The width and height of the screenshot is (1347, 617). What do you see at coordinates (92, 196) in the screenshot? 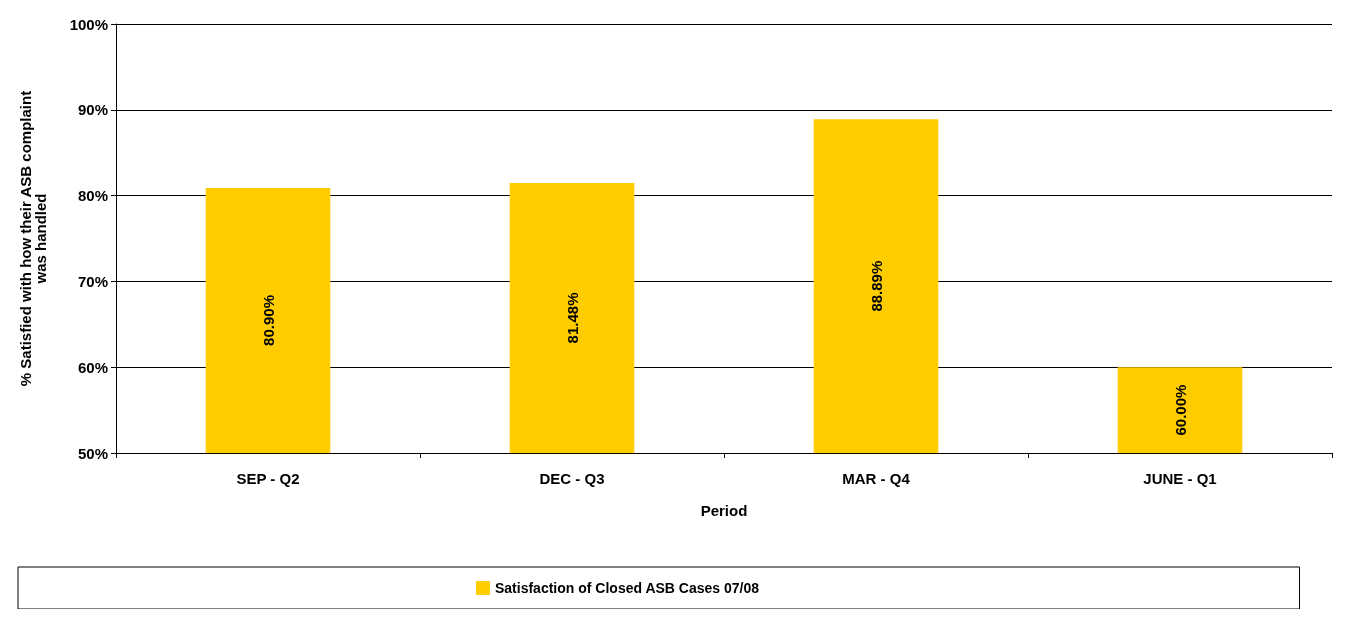
I see `y-tick-label: 80%` at bounding box center [92, 196].